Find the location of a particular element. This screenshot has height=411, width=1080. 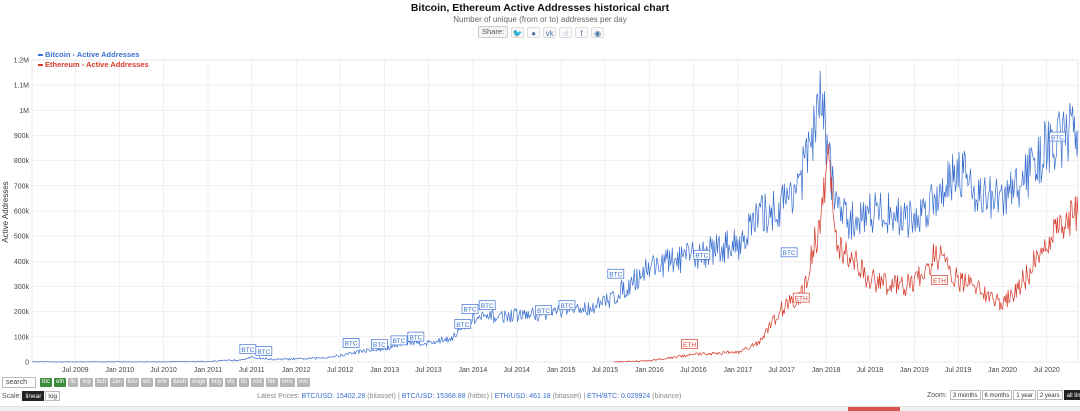

coin-button-zec: zec is located at coordinates (117, 382).